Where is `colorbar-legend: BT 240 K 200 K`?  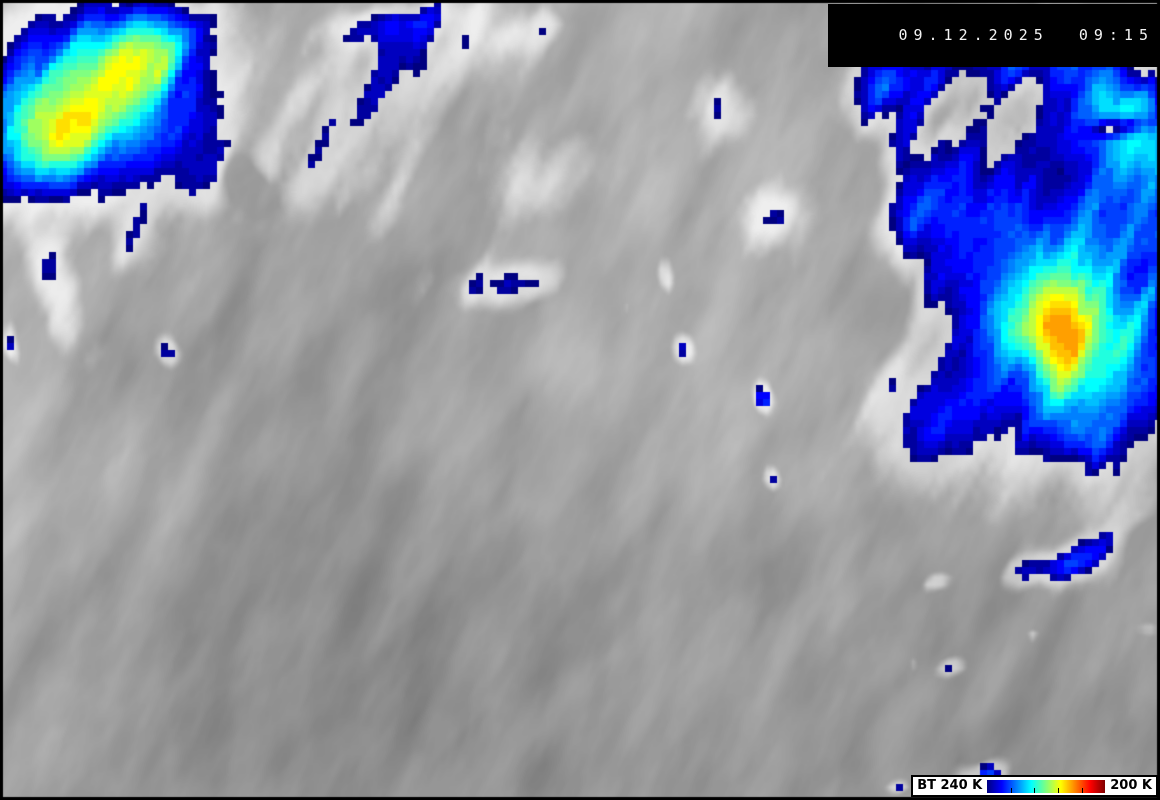
colorbar-legend: BT 240 K 200 K is located at coordinates (1034, 786).